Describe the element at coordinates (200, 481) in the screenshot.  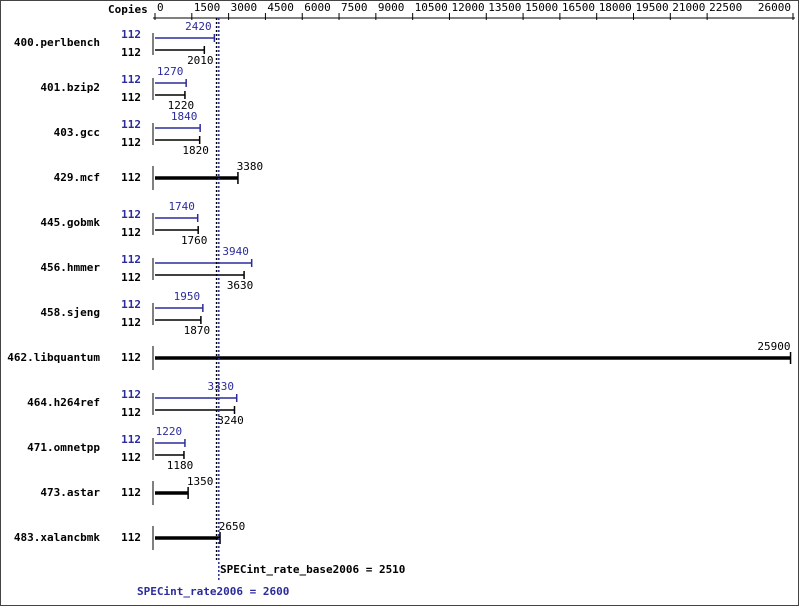
I see `value-label: 1350` at that location.